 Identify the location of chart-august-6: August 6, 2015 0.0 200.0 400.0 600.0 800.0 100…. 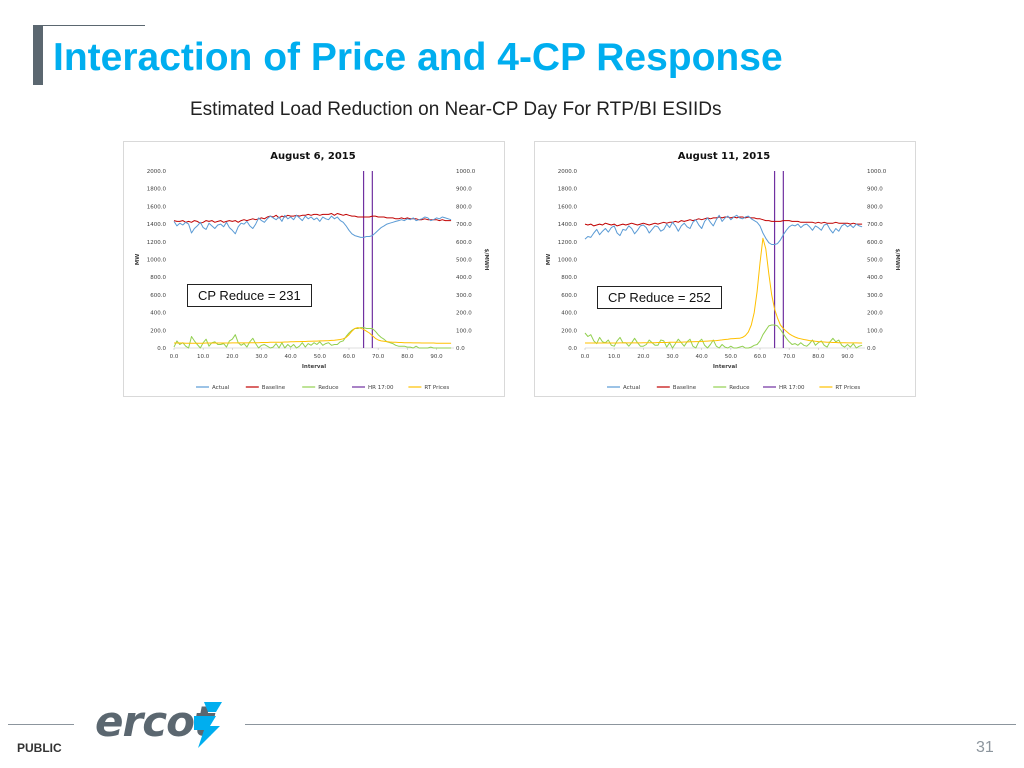
(314, 269).